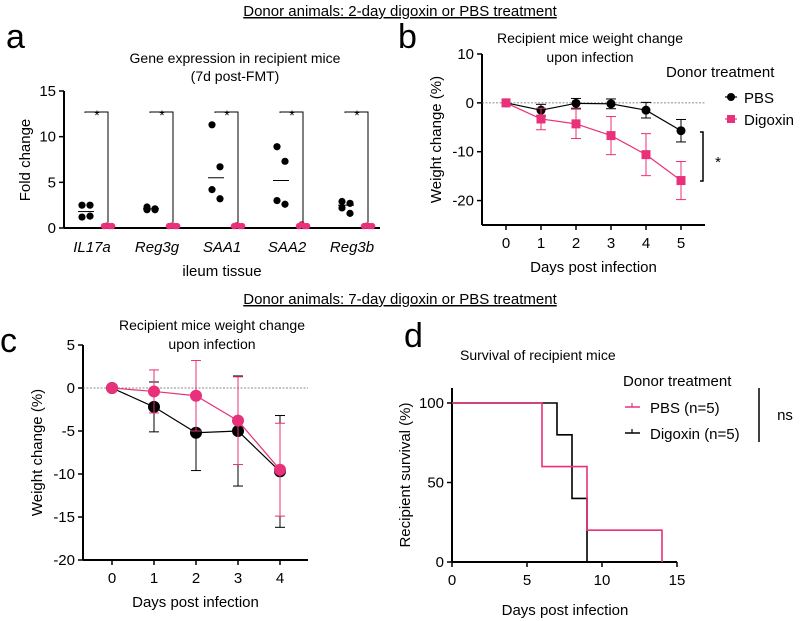 The height and width of the screenshot is (621, 800). I want to click on x-axis-label: ileum tissue, so click(221, 271).